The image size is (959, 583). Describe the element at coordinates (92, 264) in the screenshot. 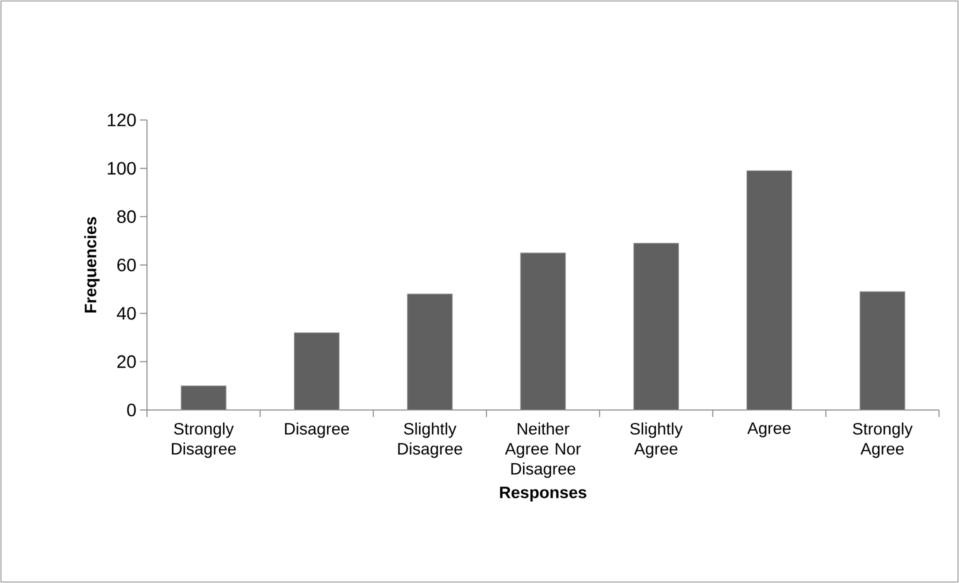

I see `y-axis-title: Frequencies` at that location.